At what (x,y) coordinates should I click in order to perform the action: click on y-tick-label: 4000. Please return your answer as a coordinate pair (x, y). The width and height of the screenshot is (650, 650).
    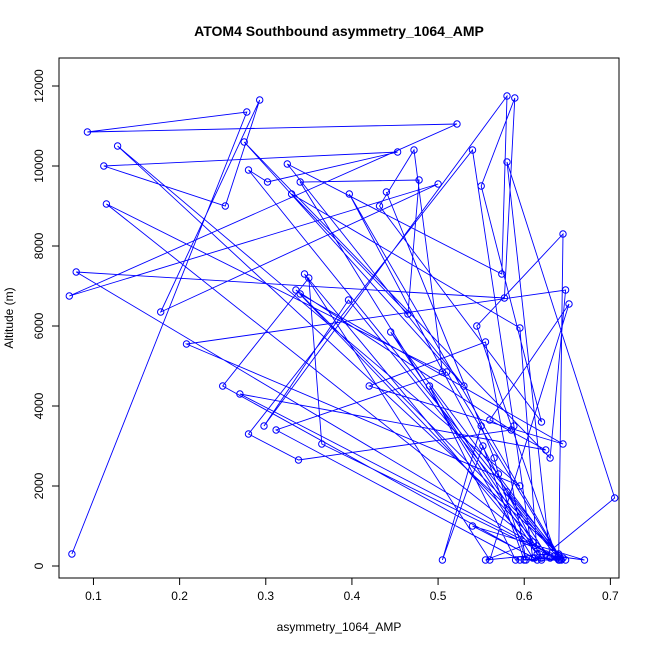
    Looking at the image, I should click on (39, 405).